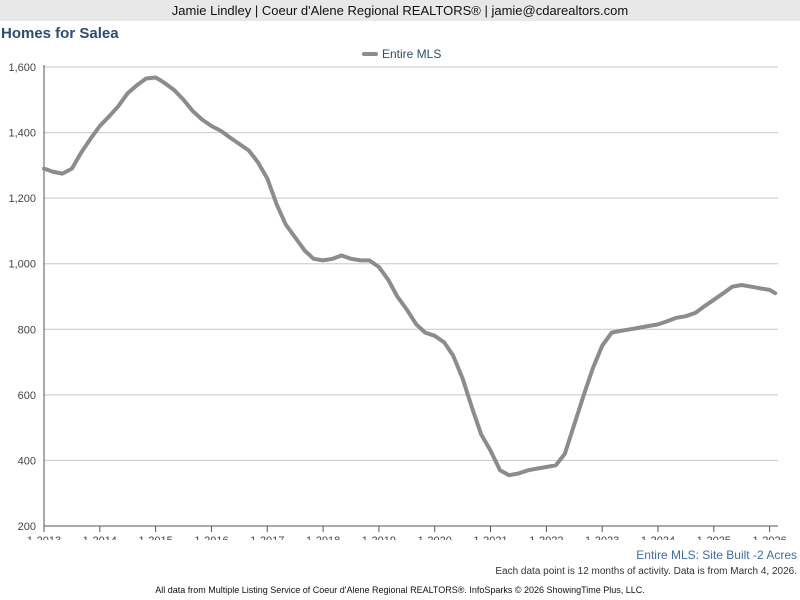 The image size is (800, 600). What do you see at coordinates (27, 461) in the screenshot?
I see `y-tick-label: 400` at bounding box center [27, 461].